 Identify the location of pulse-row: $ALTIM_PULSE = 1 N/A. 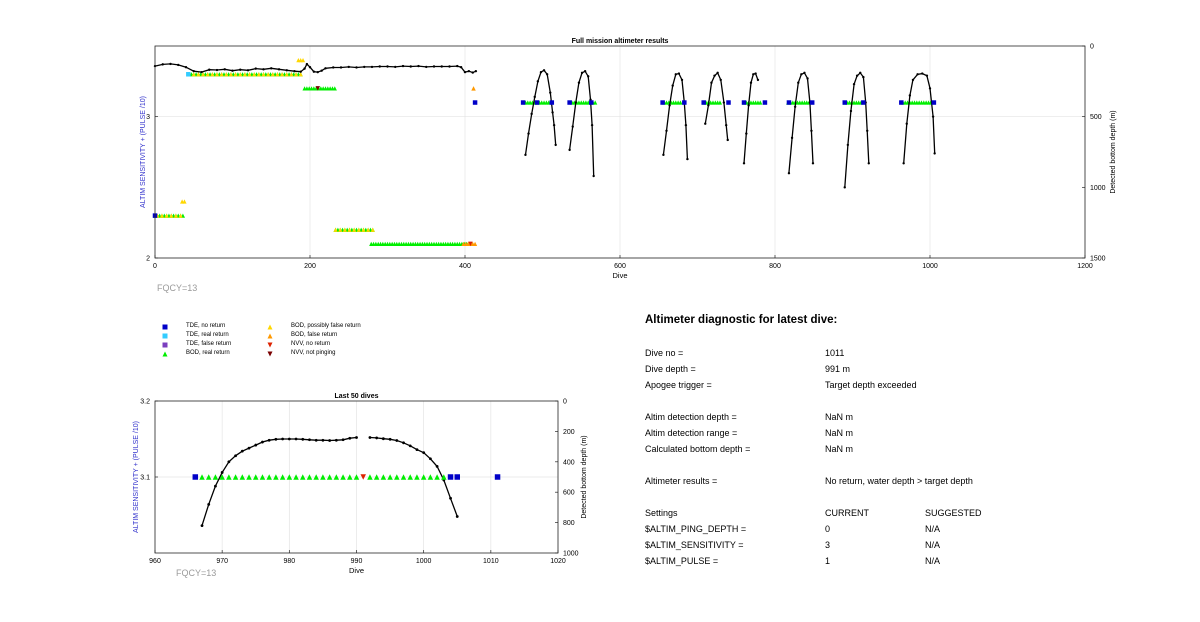
(905, 563).